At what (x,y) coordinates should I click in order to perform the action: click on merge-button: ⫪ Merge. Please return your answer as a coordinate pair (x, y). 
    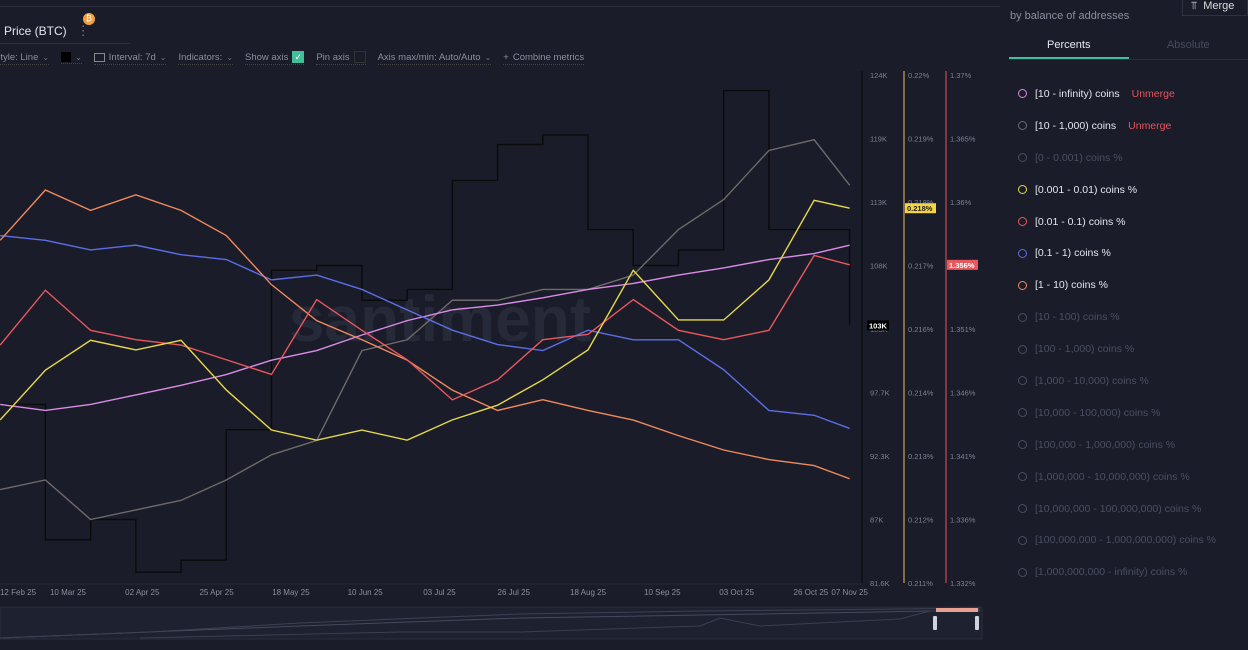
    Looking at the image, I should click on (1215, 8).